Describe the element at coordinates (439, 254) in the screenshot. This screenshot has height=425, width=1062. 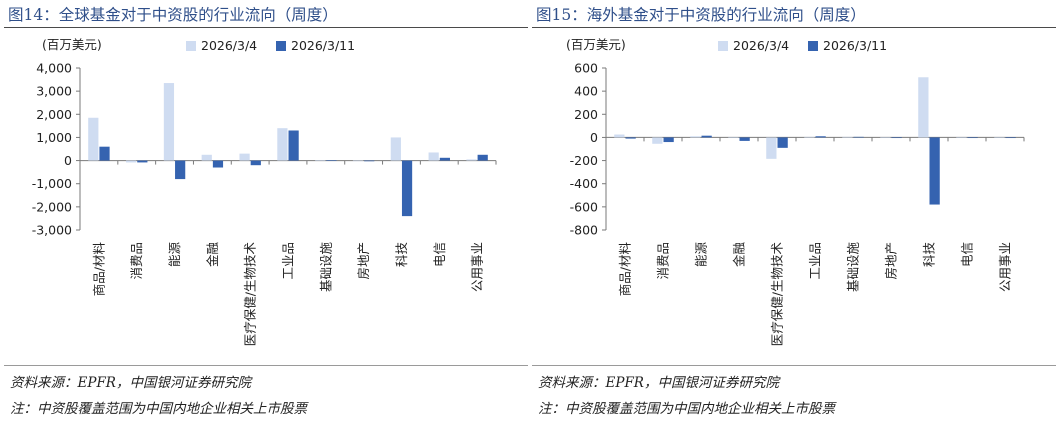
I see `x-tick-label: 电信` at that location.